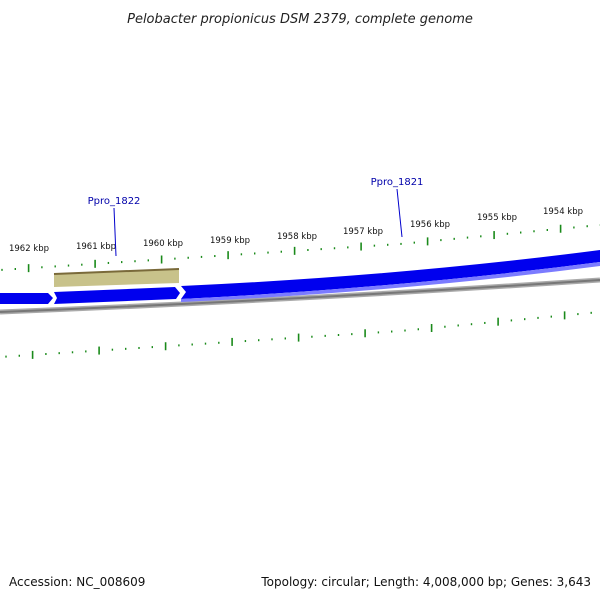 This screenshot has height=600, width=600. What do you see at coordinates (163, 244) in the screenshot?
I see `scale-label: 1960 kbp` at bounding box center [163, 244].